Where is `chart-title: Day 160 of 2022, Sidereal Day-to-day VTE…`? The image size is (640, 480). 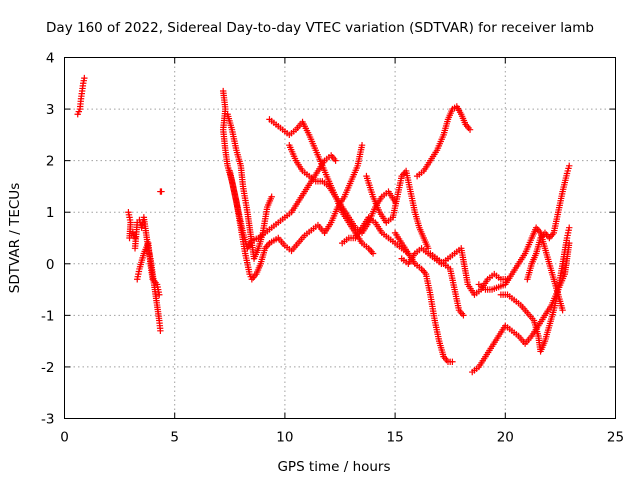 chart-title: Day 160 of 2022, Sidereal Day-to-day VTE… is located at coordinates (320, 28).